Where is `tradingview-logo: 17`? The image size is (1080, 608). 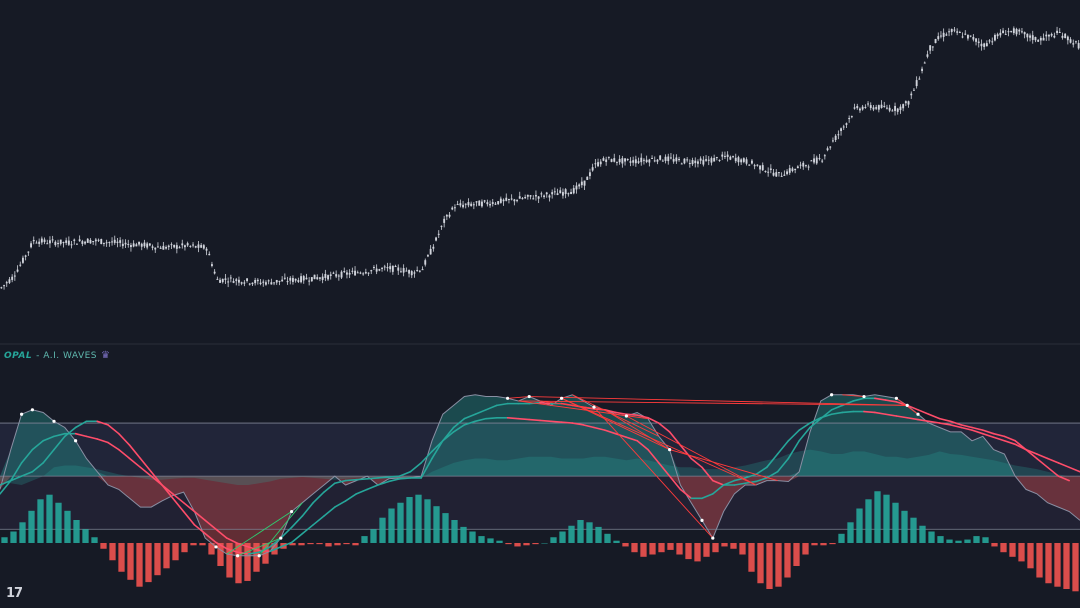 tradingview-logo: 17 is located at coordinates (14, 593).